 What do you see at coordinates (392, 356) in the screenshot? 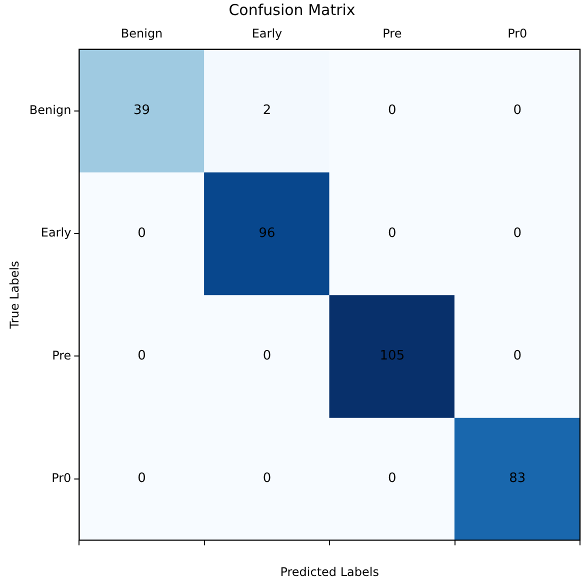
I see `data-label: 105` at bounding box center [392, 356].